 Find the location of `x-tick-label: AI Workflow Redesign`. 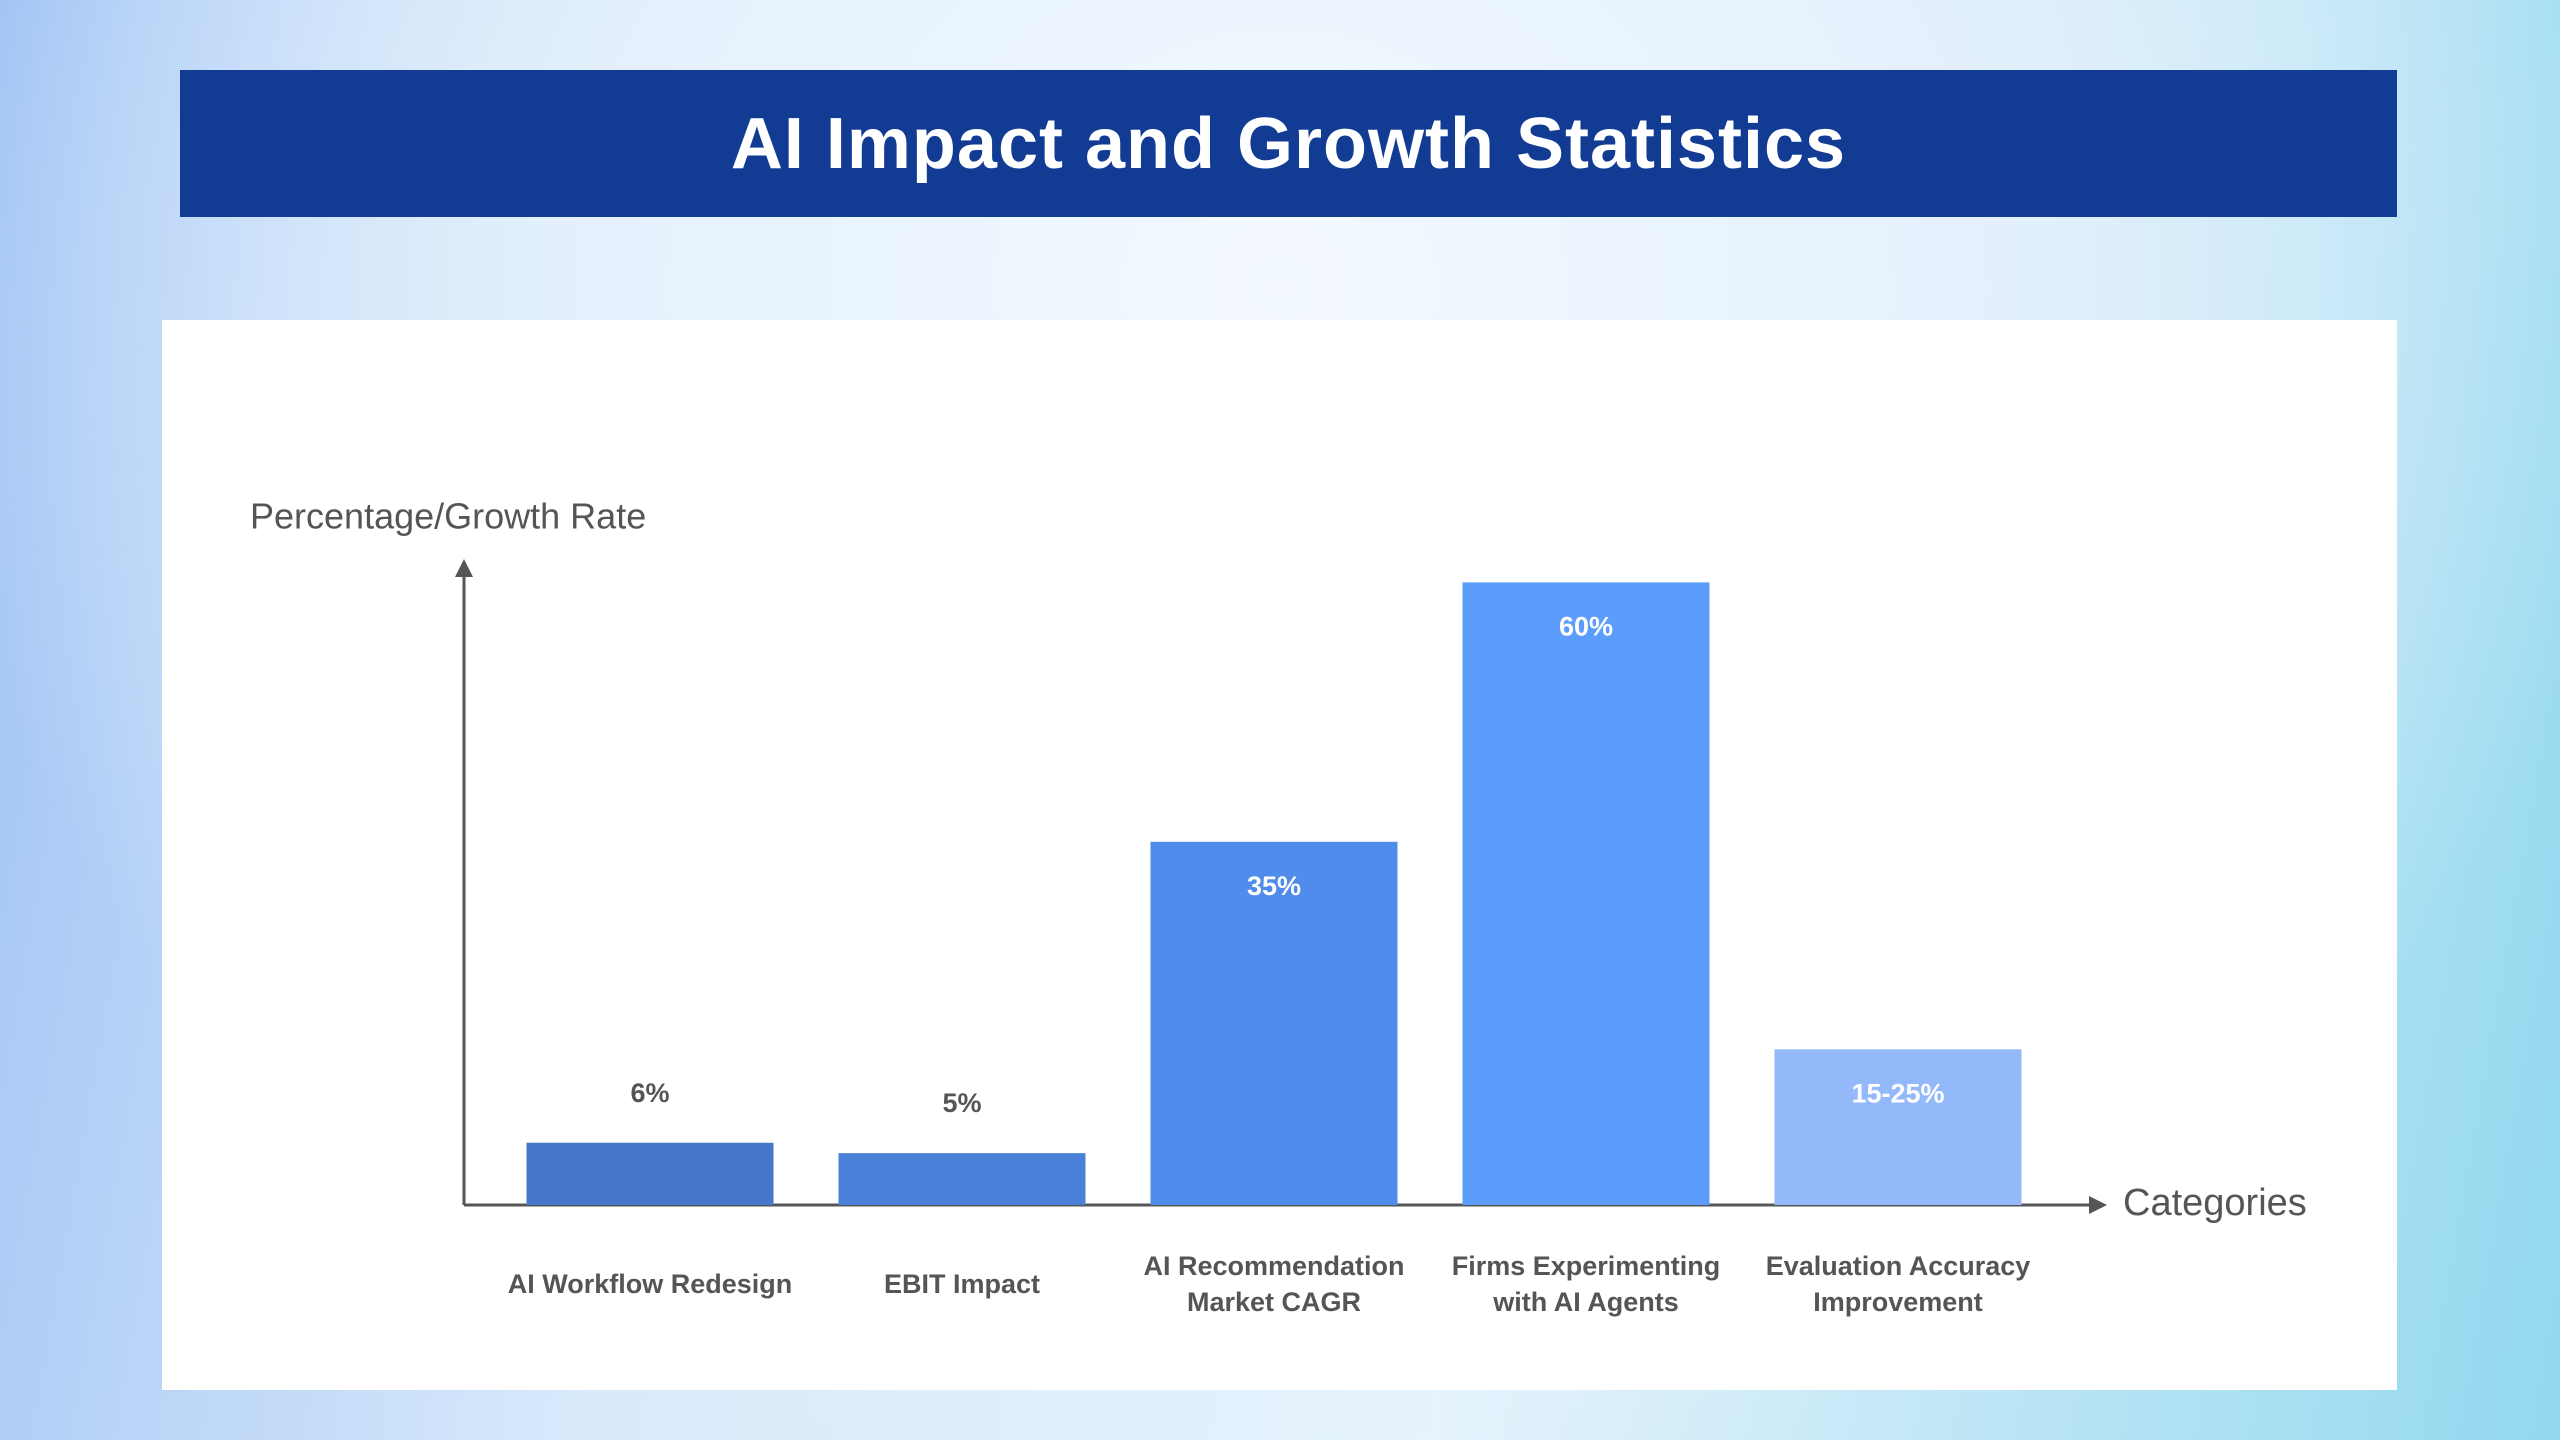

x-tick-label: AI Workflow Redesign is located at coordinates (650, 1284).